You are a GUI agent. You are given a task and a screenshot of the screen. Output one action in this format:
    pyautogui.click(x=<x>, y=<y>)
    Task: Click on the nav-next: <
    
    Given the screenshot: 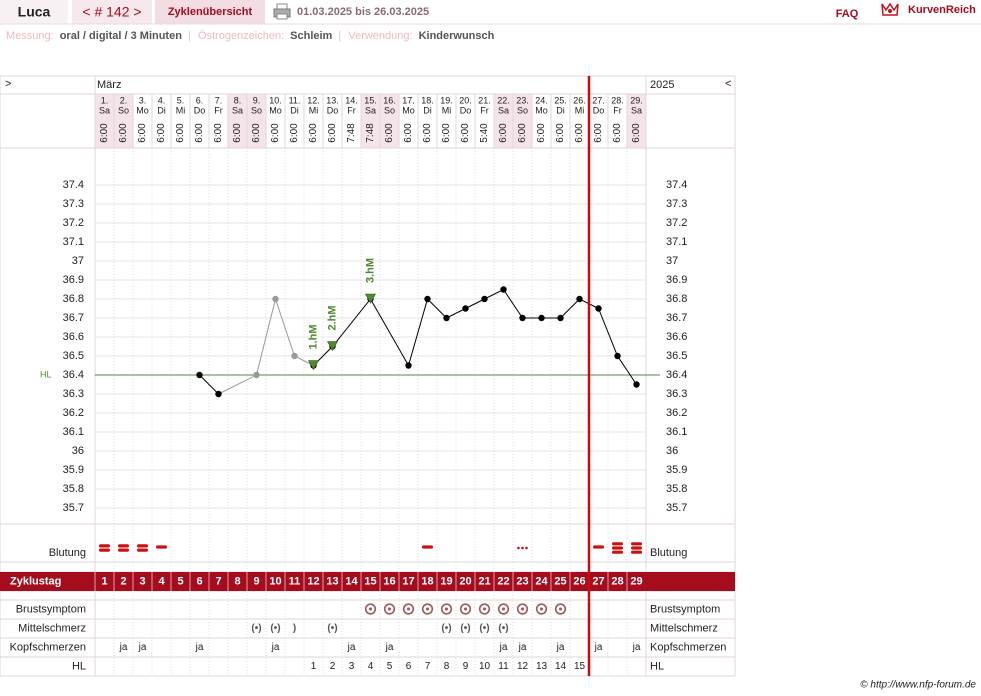 What is the action you would take?
    pyautogui.click(x=728, y=84)
    